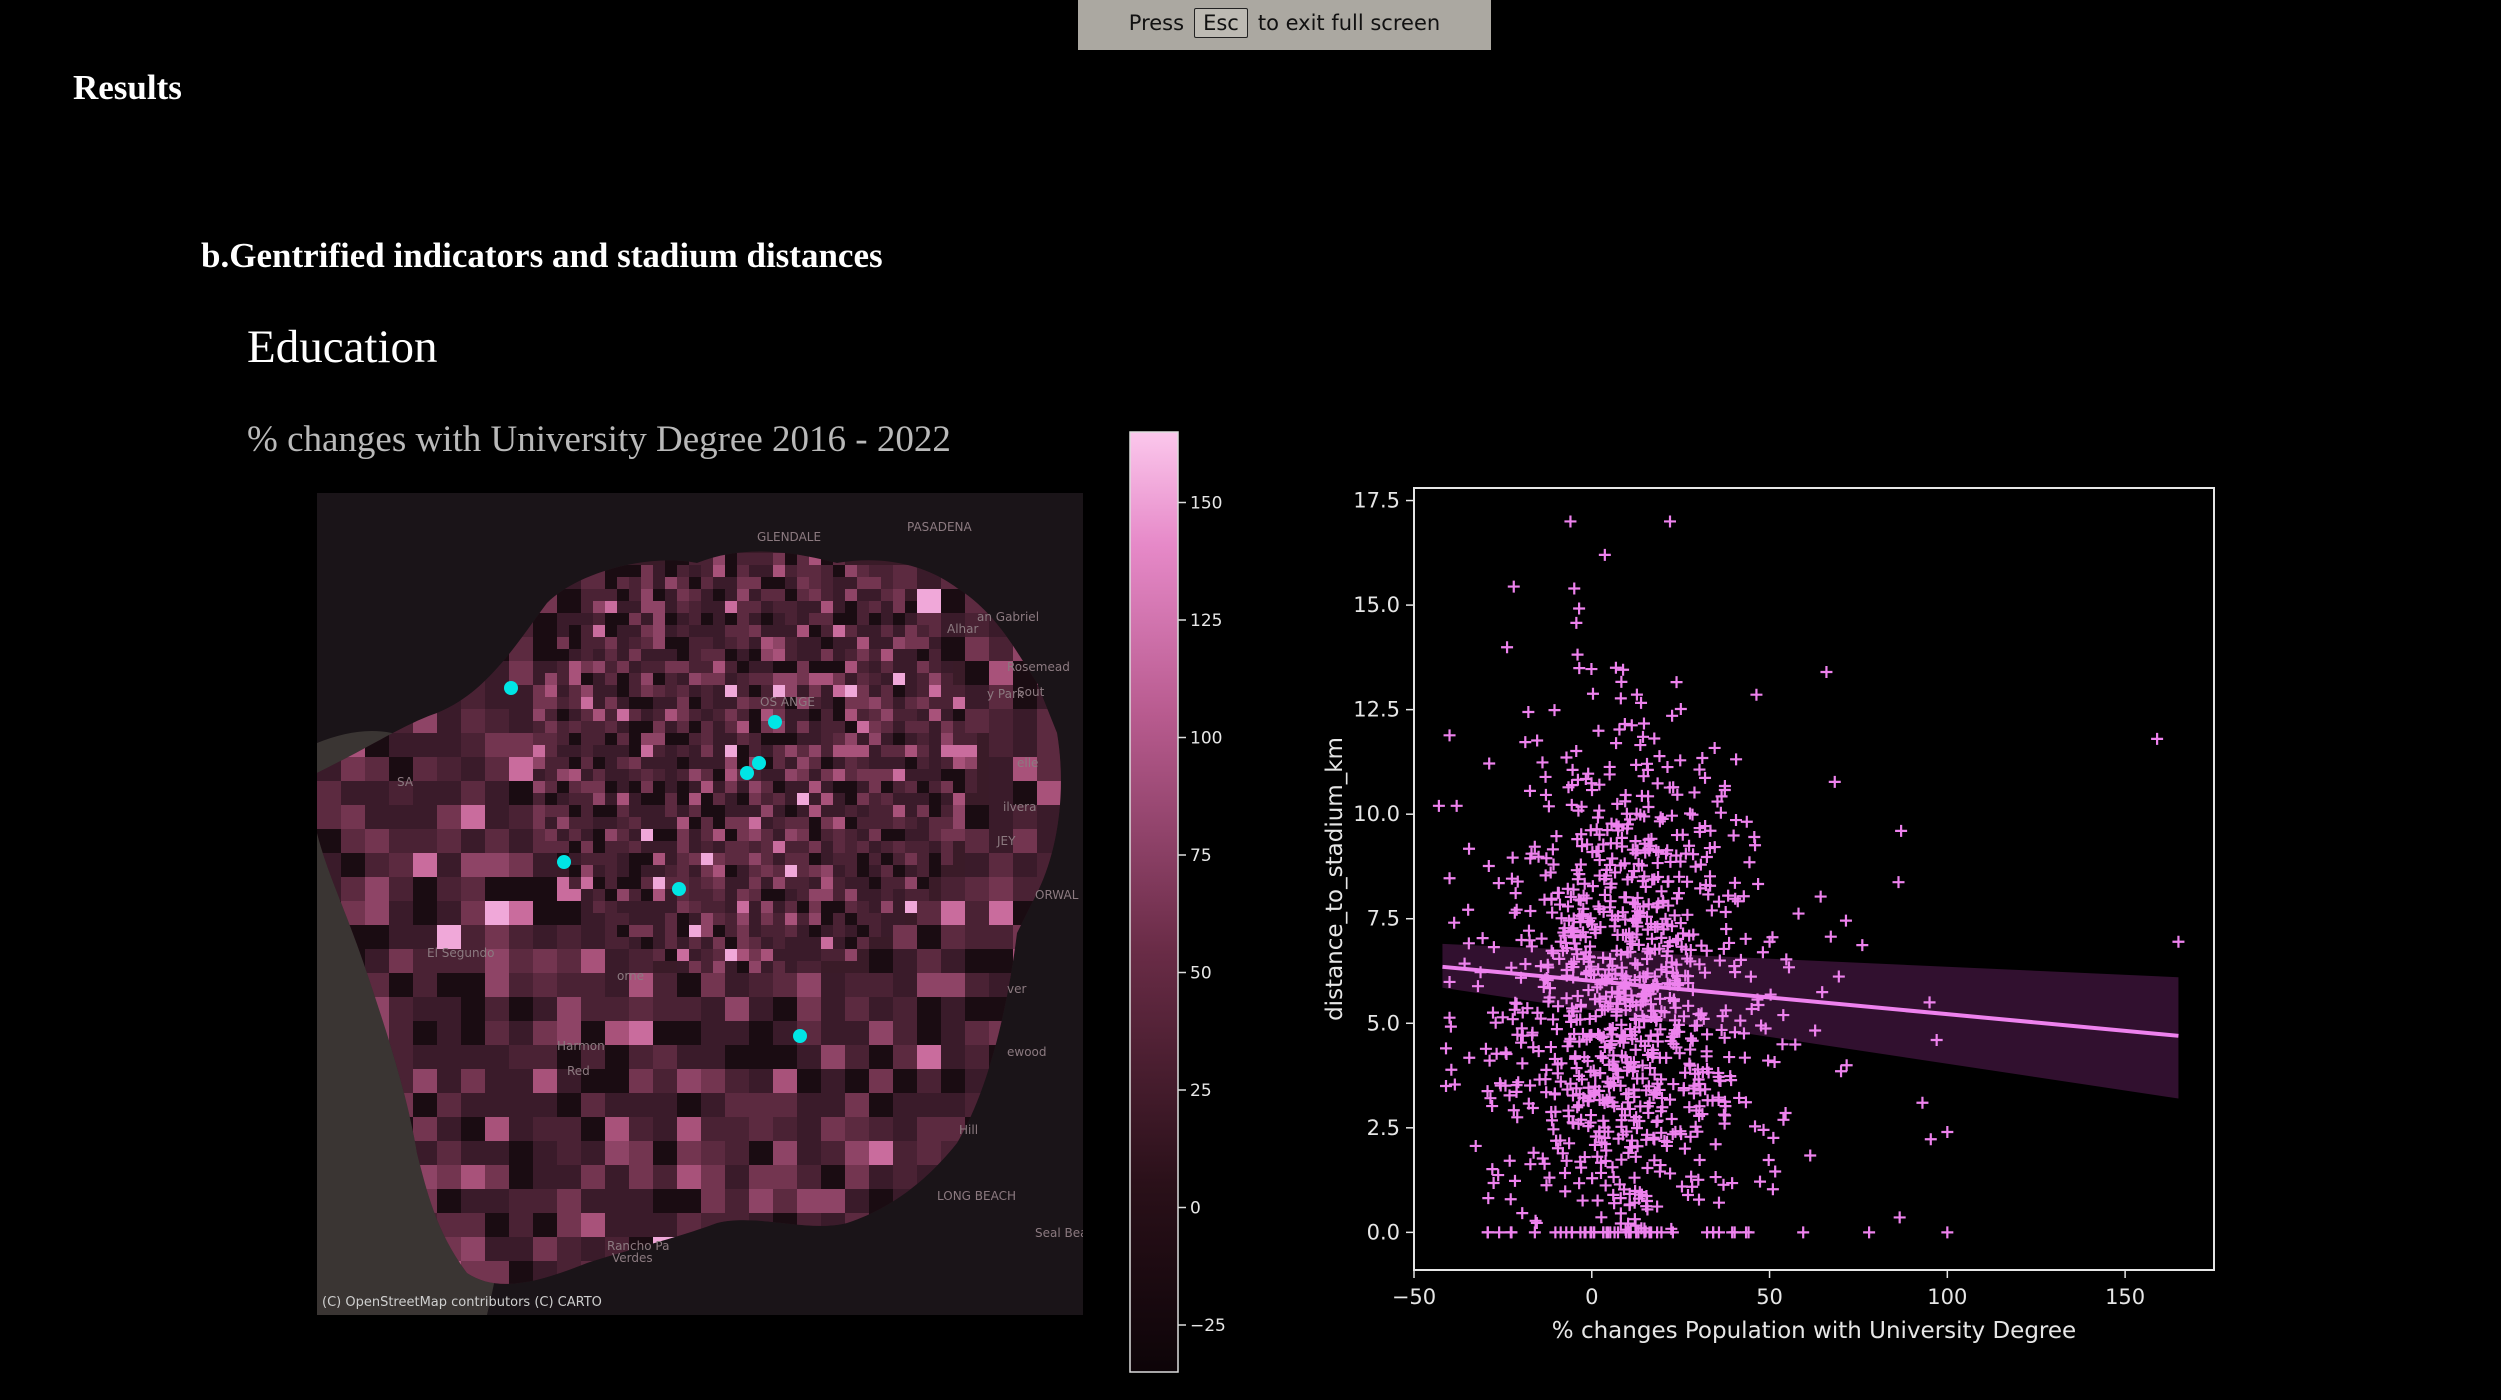 The image size is (2501, 1400). I want to click on y-axis-label: distance_to_stadium_km, so click(1335, 879).